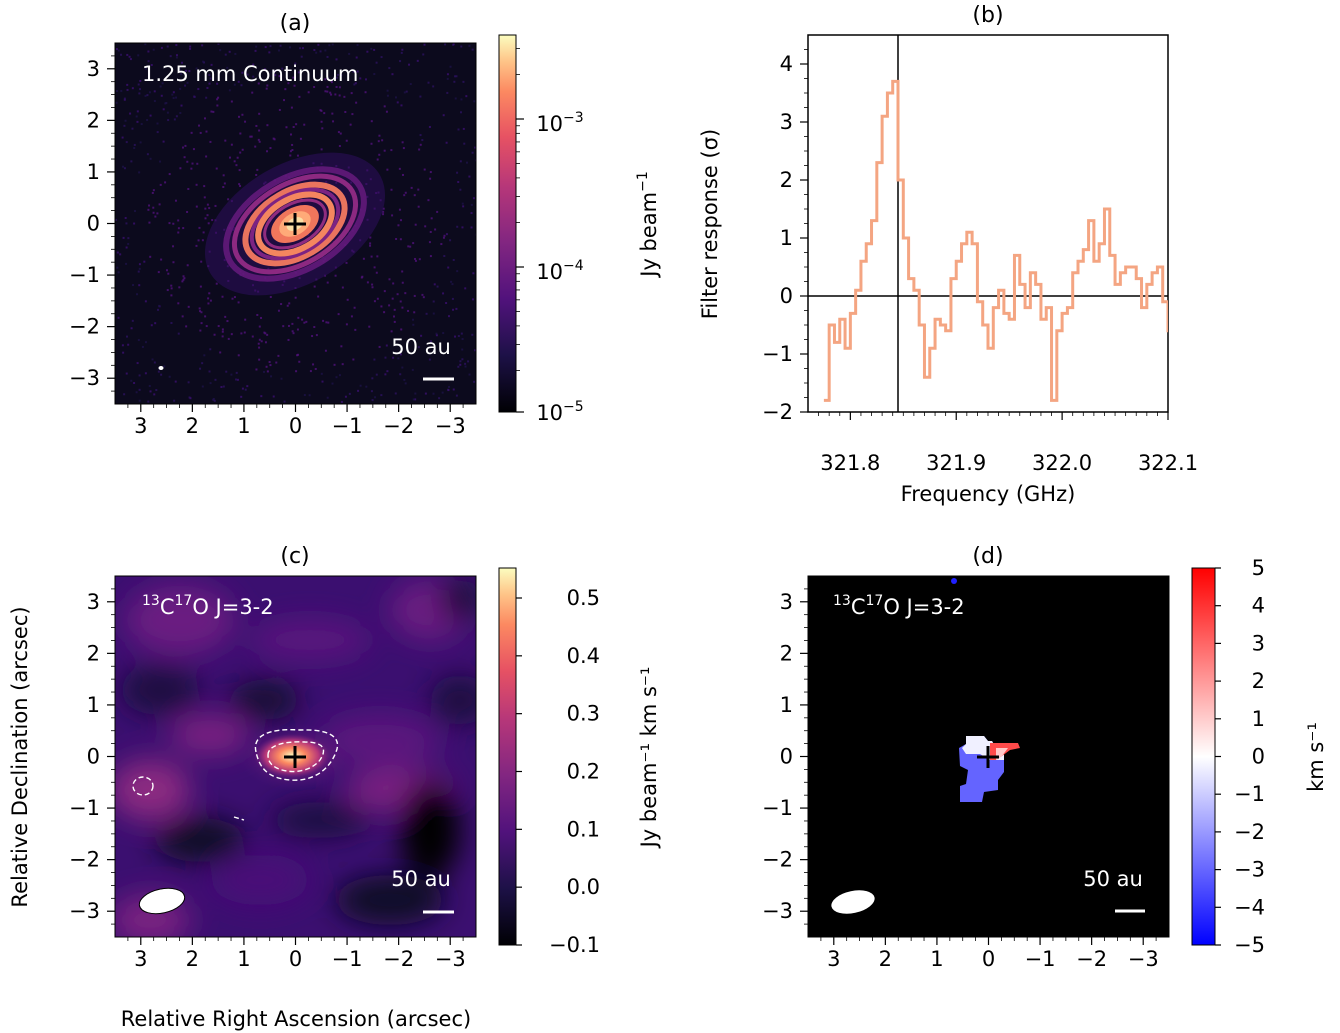 The height and width of the screenshot is (1033, 1340). I want to click on panel-c-annotation: 13C17O J=3-2, so click(208, 606).